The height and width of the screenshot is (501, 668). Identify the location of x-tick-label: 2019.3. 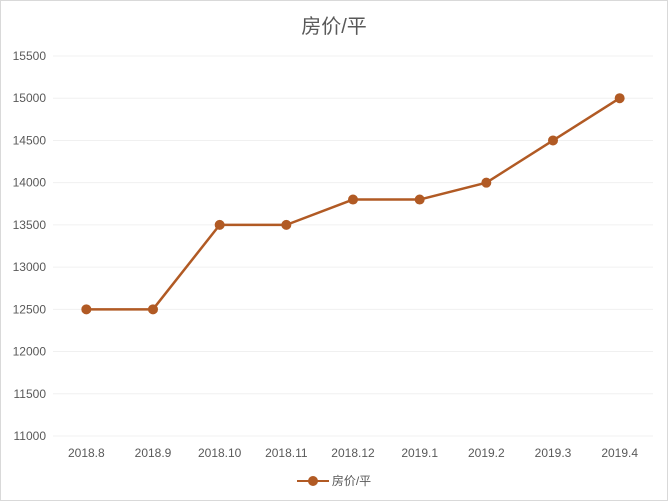
(553, 453).